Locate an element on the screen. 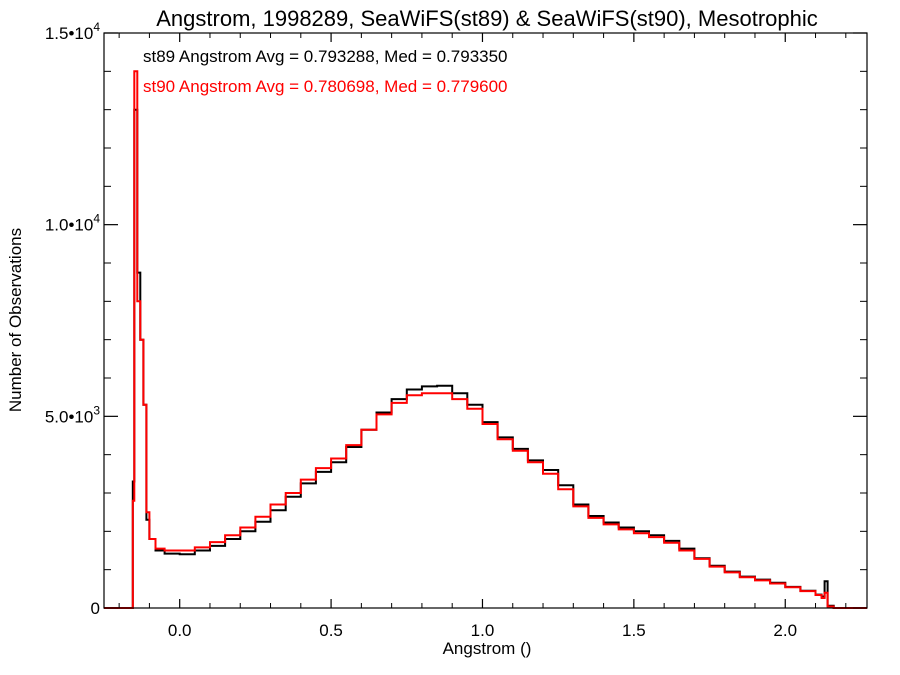  x-tick-label: 0.5 is located at coordinates (331, 630).